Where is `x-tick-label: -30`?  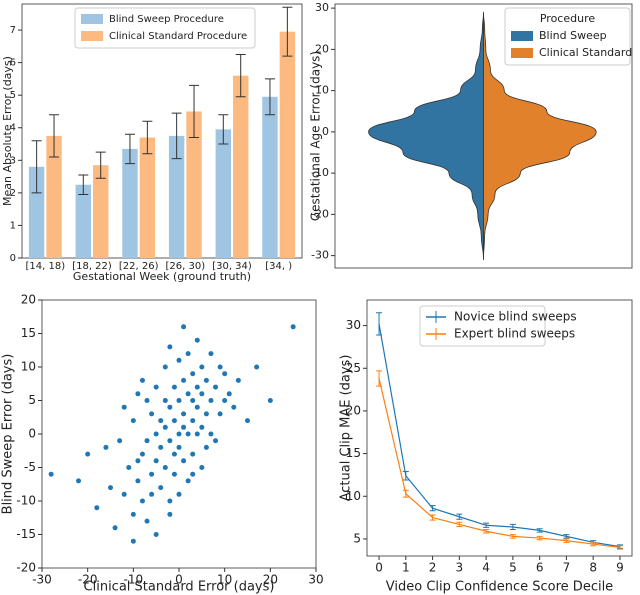
x-tick-label: -30 is located at coordinates (42, 580).